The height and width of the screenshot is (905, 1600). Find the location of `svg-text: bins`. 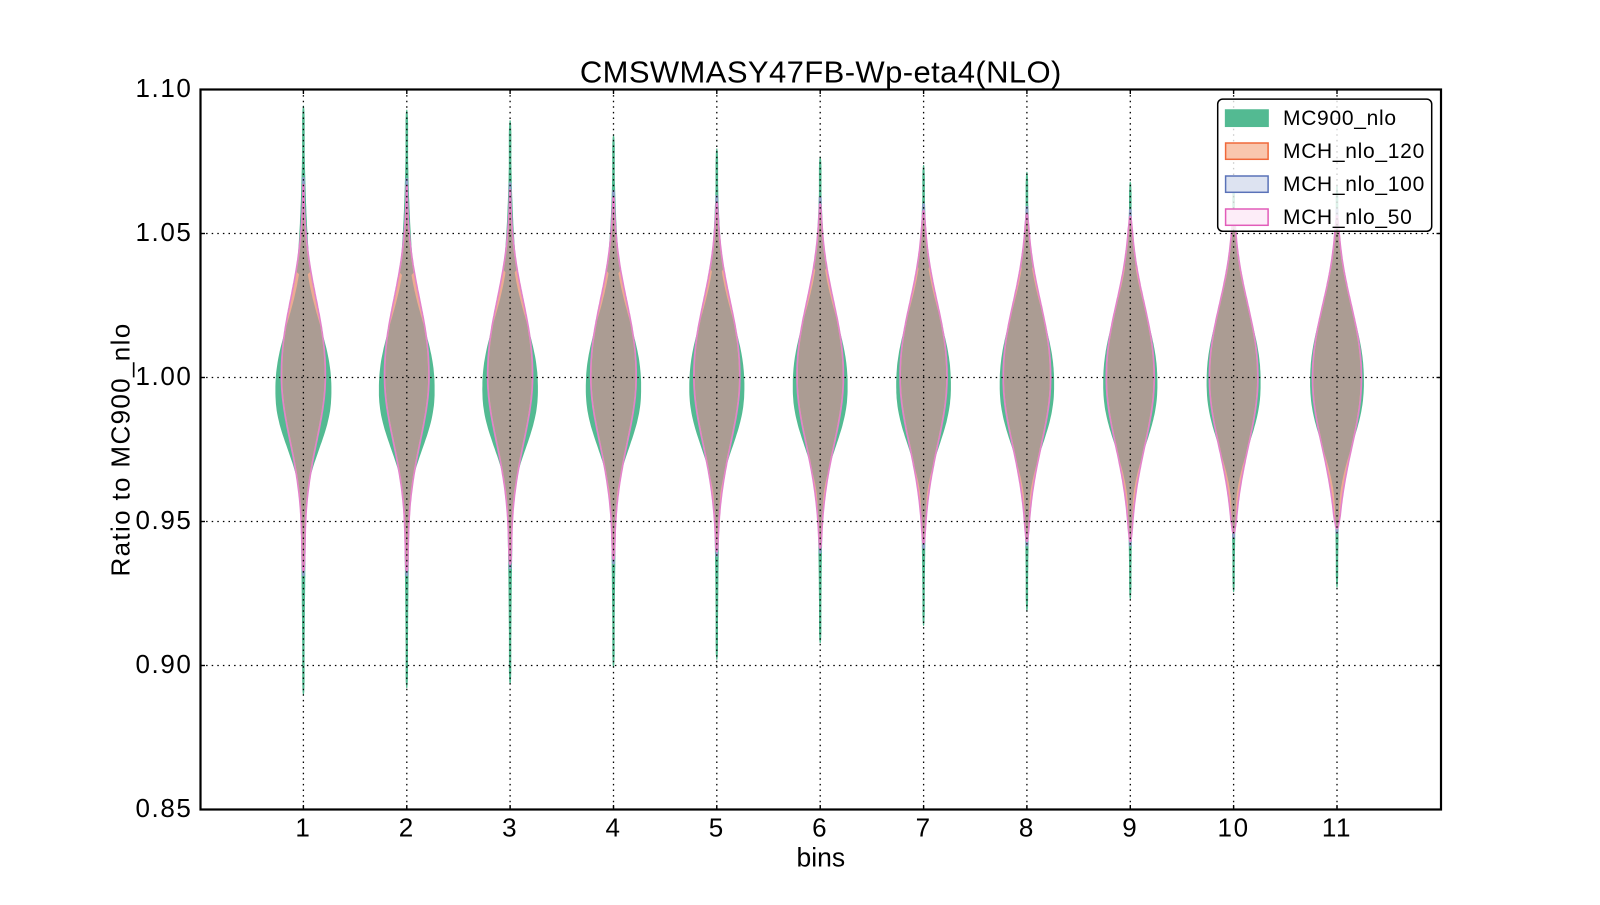

svg-text: bins is located at coordinates (820, 858).